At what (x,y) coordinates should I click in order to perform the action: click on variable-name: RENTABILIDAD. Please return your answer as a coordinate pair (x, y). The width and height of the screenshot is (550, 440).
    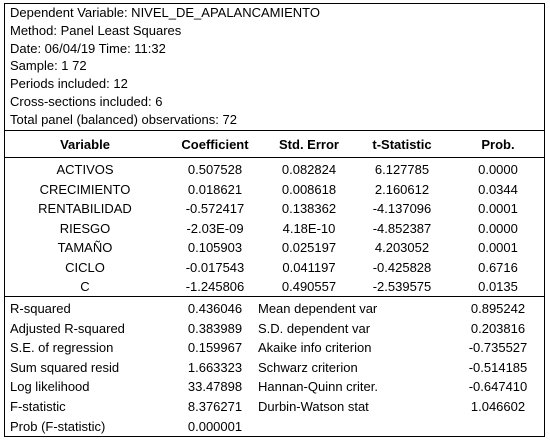
    Looking at the image, I should click on (85, 208).